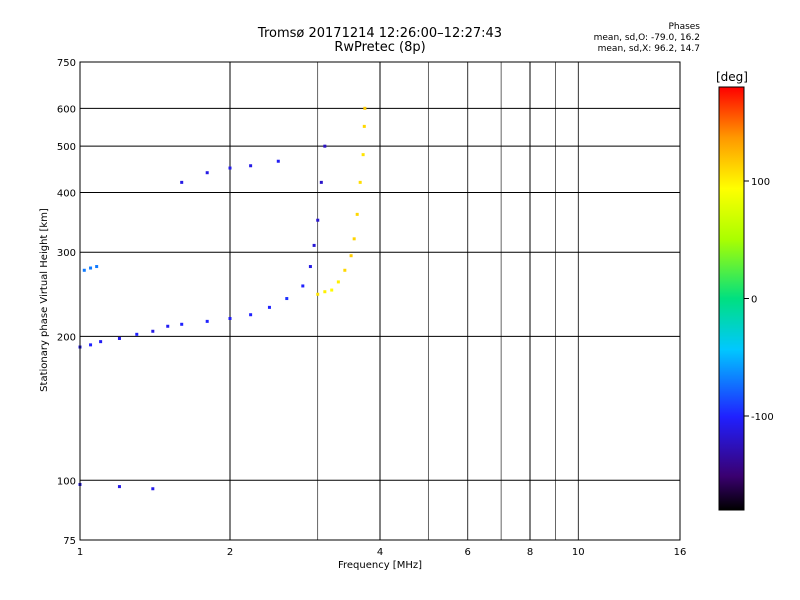 This screenshot has height=600, width=800. Describe the element at coordinates (646, 38) in the screenshot. I see `phases-o-stats: mean, sd,O: -79.0, 16.2` at that location.